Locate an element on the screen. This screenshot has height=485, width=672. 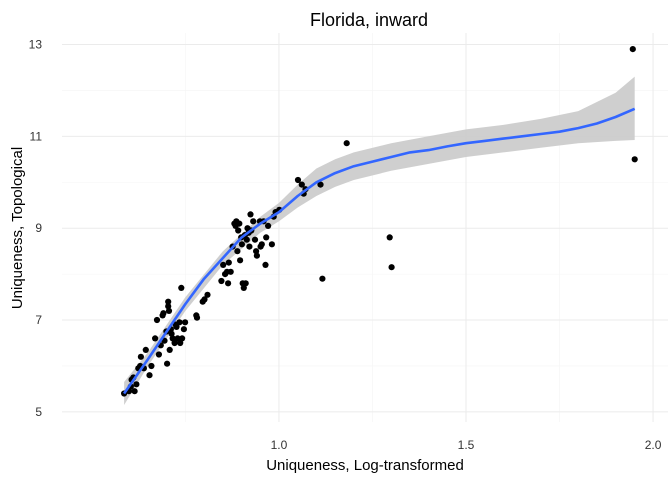
y-axis-label: Uniqueness, Topological is located at coordinates (17, 228).